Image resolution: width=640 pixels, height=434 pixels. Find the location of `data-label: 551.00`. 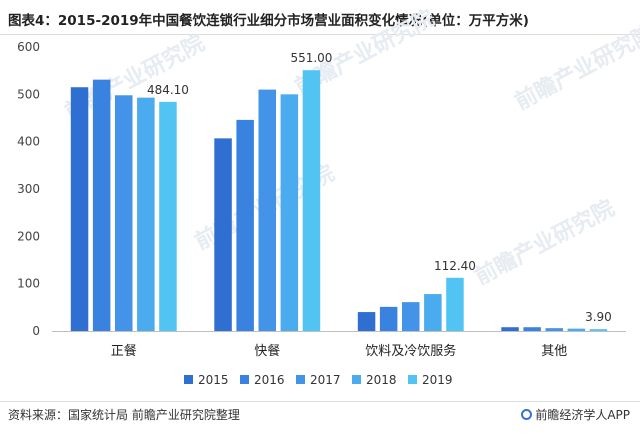

data-label: 551.00 is located at coordinates (311, 58).